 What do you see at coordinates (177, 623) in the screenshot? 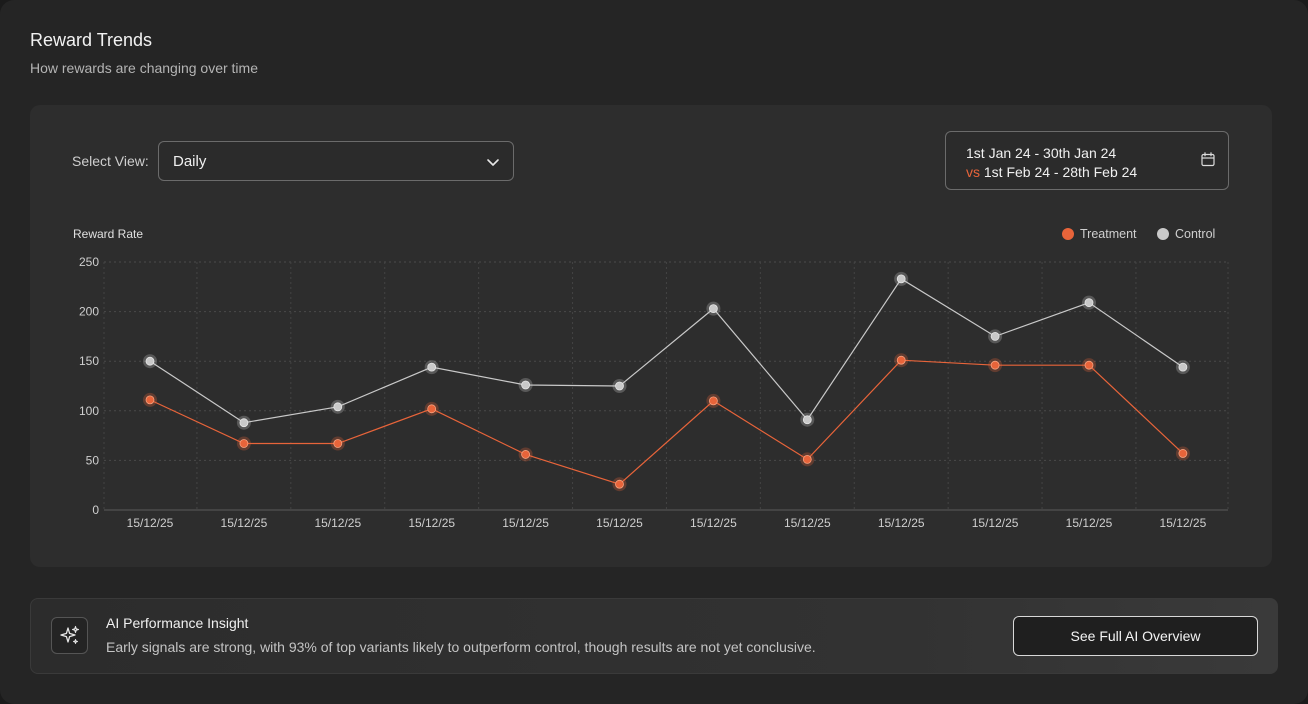
I see `insight-title: AI Performance Insight` at bounding box center [177, 623].